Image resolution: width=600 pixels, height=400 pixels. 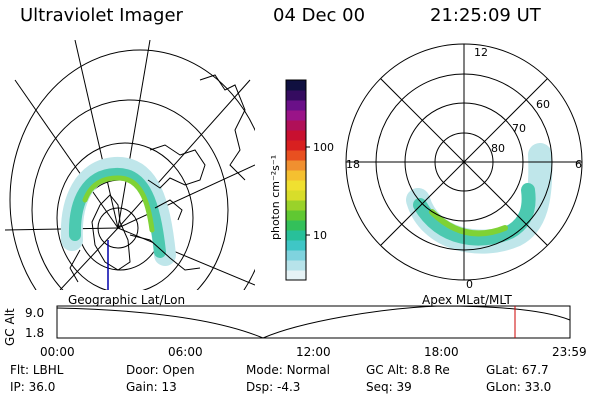 What do you see at coordinates (313, 322) in the screenshot?
I see `gc-alt-curve` at bounding box center [313, 322].